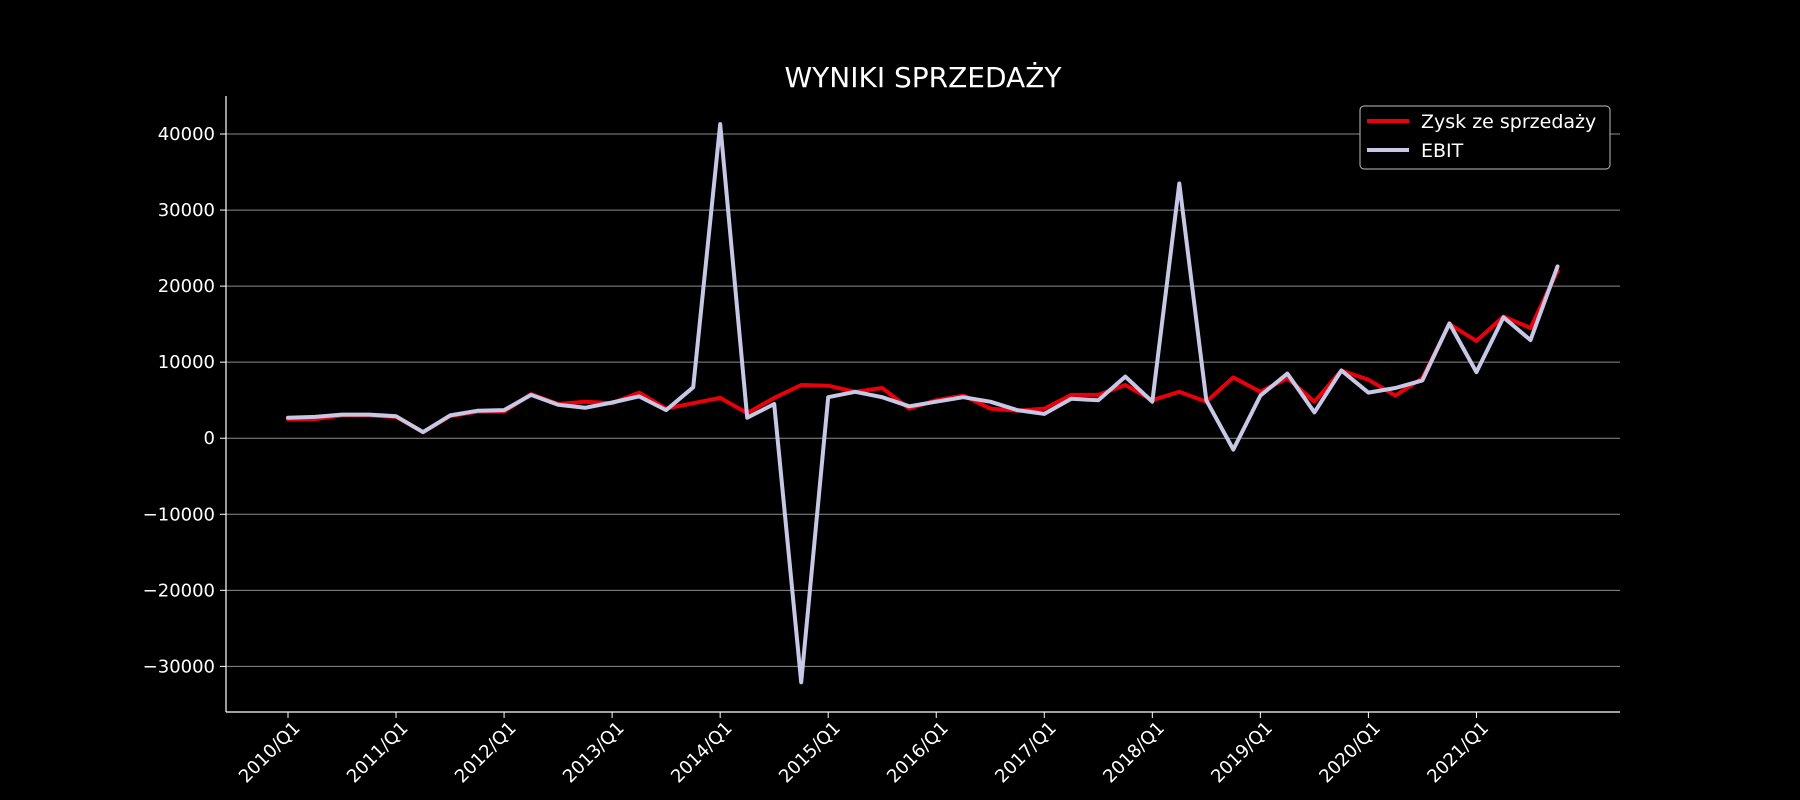  What do you see at coordinates (923, 77) in the screenshot?
I see `chart-title: WYNIKI SPRZEDAŻY` at bounding box center [923, 77].